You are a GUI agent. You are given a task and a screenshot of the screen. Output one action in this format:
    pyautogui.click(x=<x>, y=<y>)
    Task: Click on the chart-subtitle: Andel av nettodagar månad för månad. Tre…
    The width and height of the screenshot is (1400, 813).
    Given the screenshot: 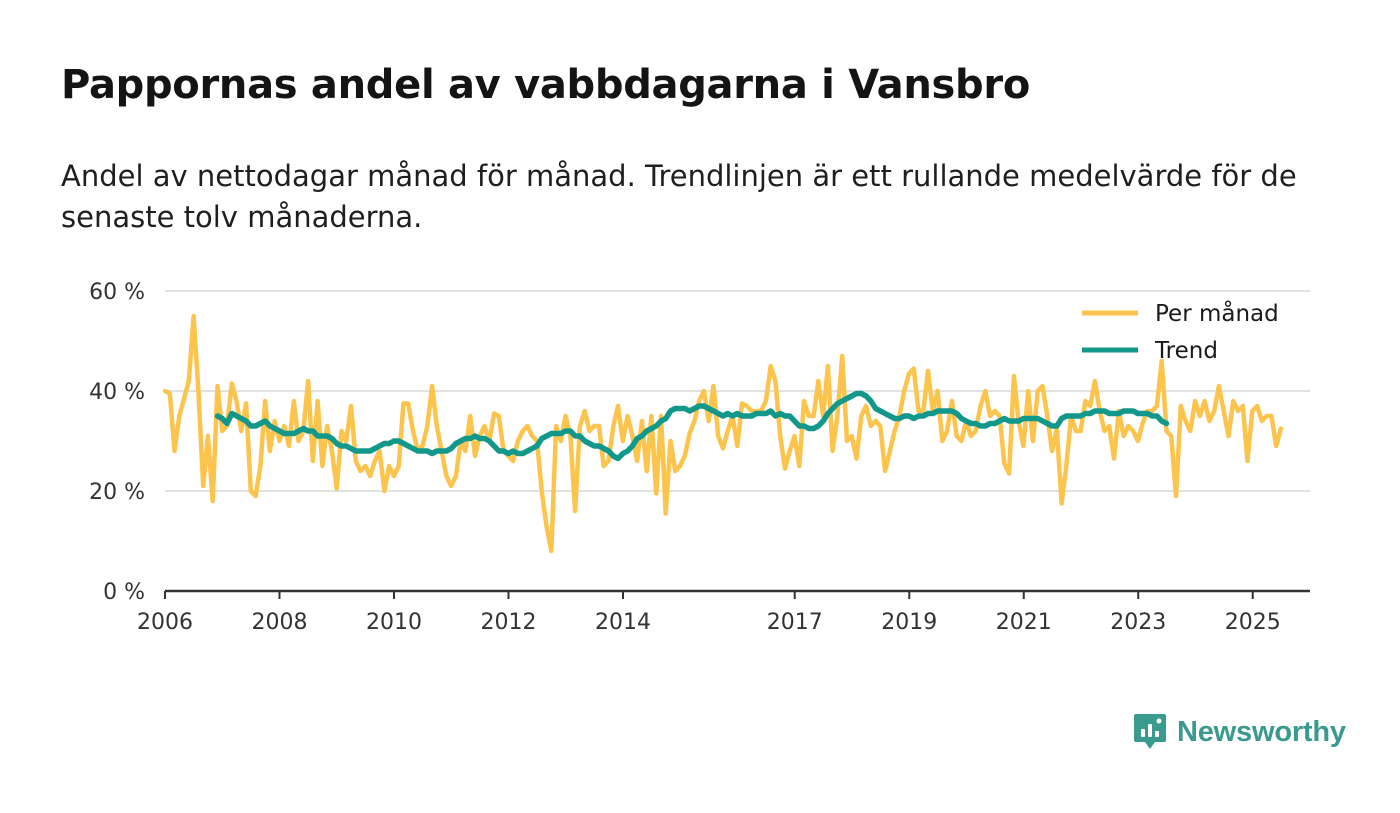 What is the action you would take?
    pyautogui.click(x=679, y=196)
    